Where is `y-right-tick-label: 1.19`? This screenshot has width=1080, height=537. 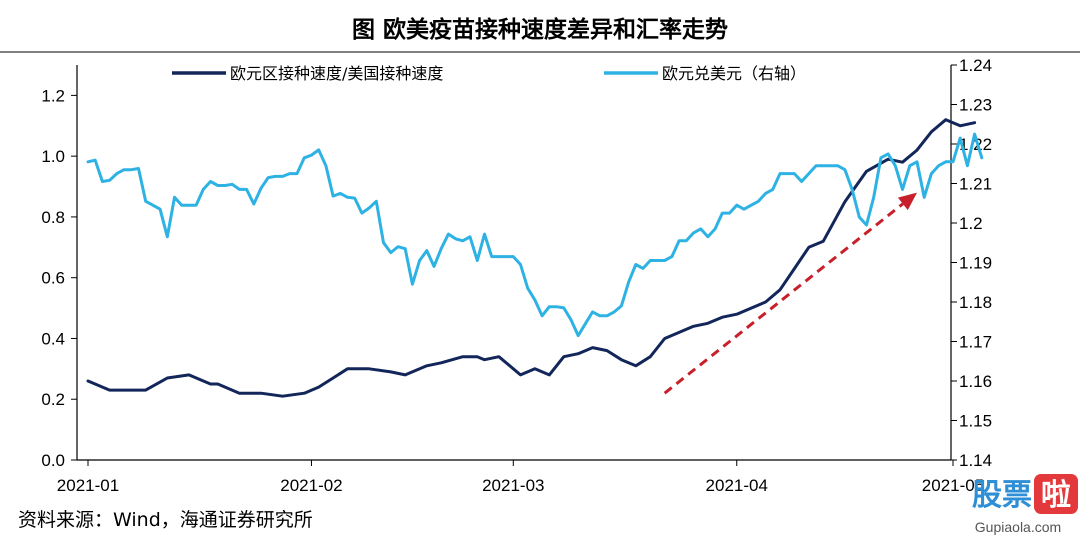
y-right-tick-label: 1.19 is located at coordinates (975, 263).